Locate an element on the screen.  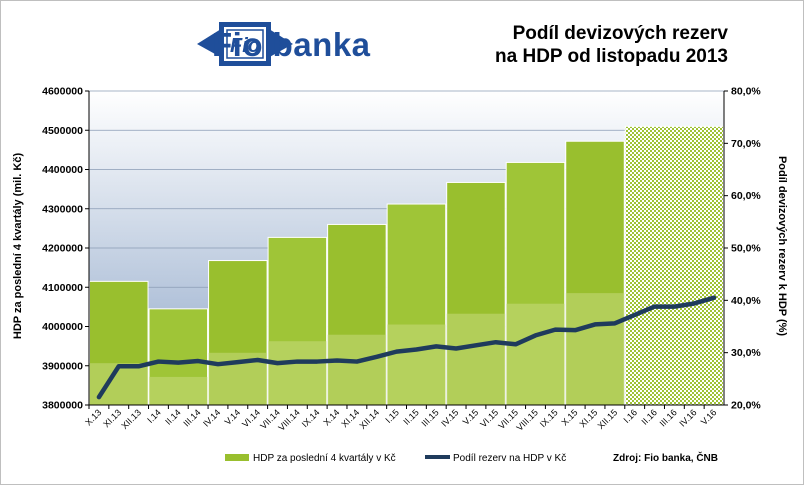
y-axis-title: HDP za poslední 4 kvartály (mil. Kč) is located at coordinates (18, 246).